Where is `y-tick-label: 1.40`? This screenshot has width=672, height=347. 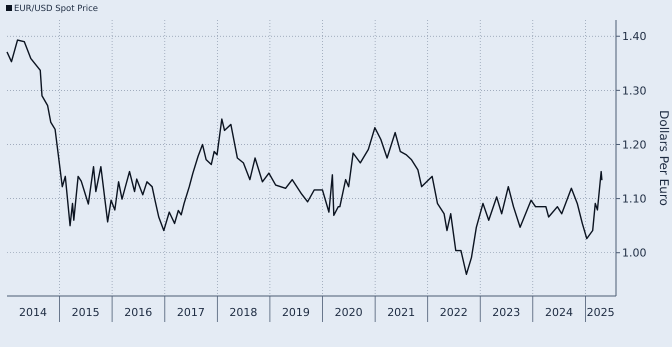 y-tick-label: 1.40 is located at coordinates (634, 37).